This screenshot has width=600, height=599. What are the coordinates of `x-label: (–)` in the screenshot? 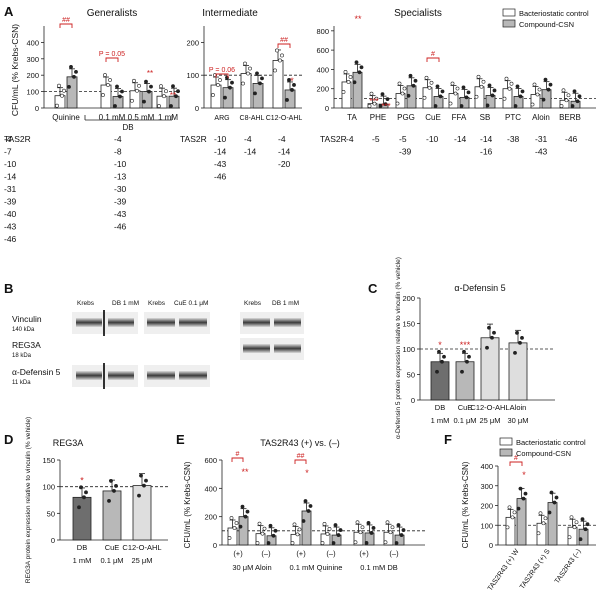 It's located at (331, 553).